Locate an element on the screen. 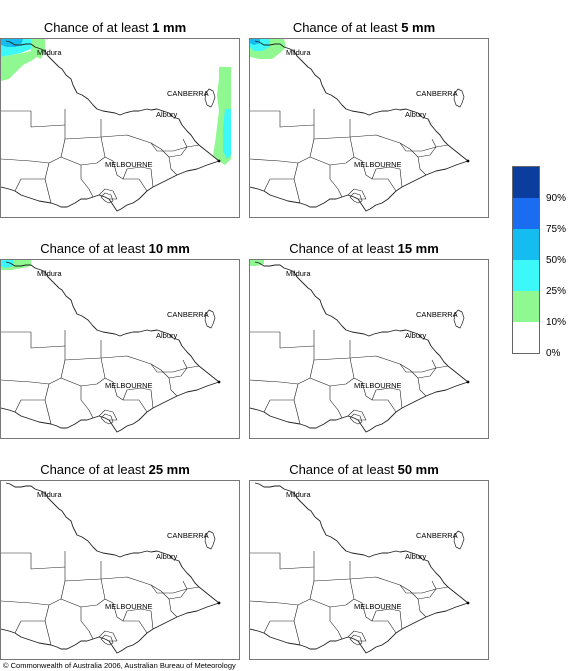  map-15mm: Mildura CANBERRA Albury MELBOURNE is located at coordinates (369, 349).